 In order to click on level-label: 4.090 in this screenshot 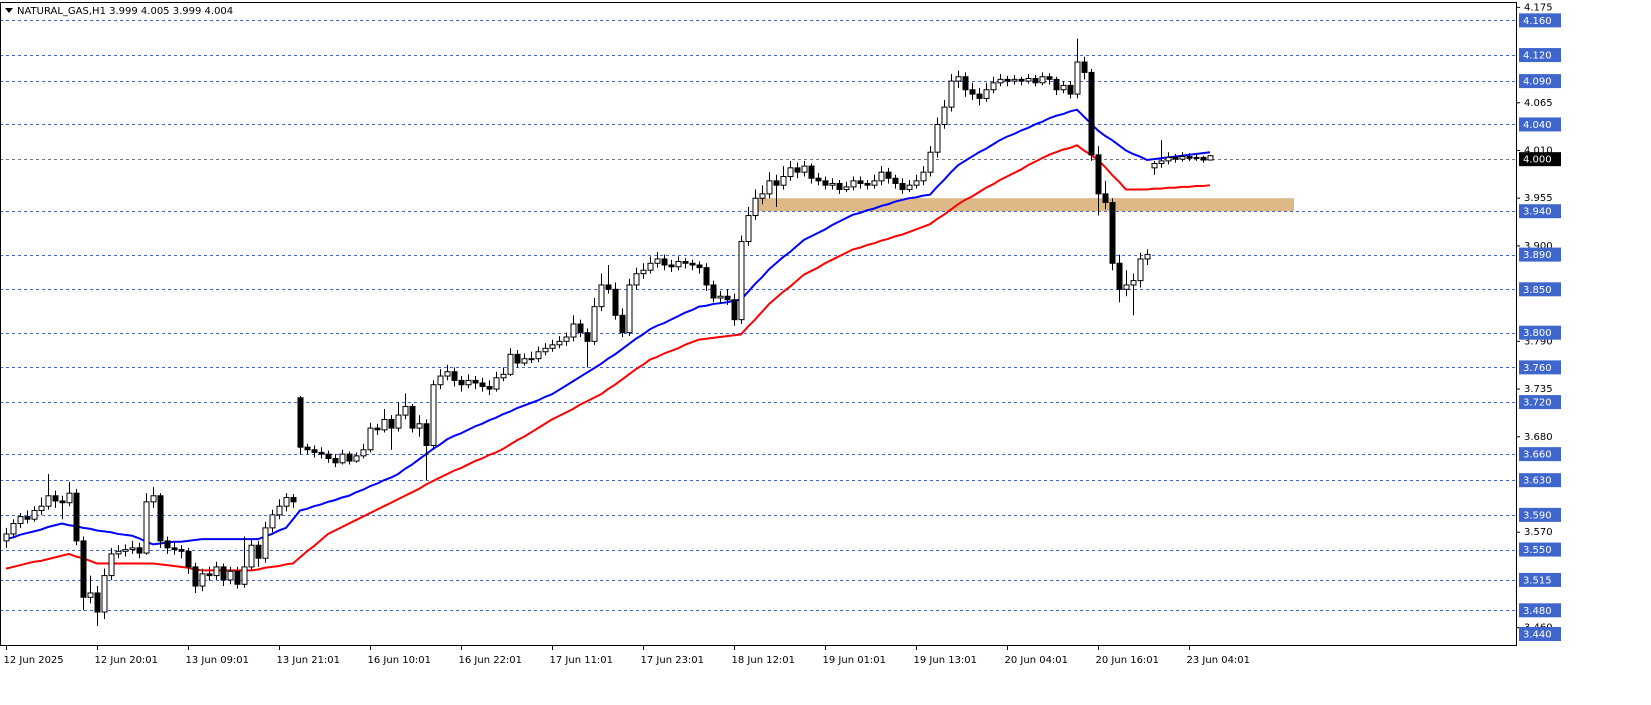, I will do `click(1537, 82)`.